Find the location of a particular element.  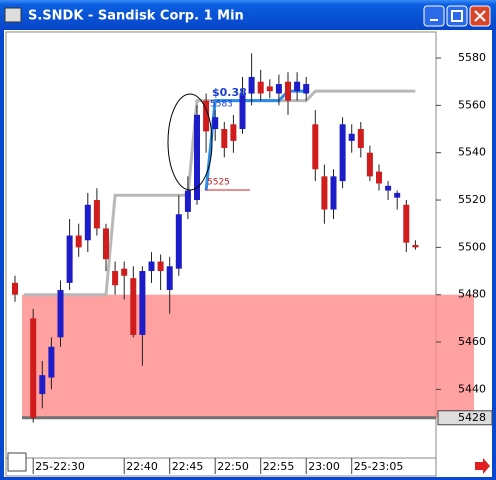

y-tick-label: 5440 is located at coordinates (472, 388).